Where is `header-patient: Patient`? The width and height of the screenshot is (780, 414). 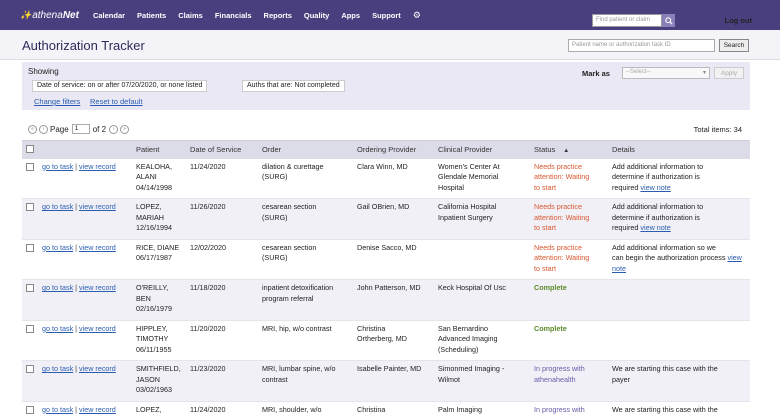
header-patient: Patient is located at coordinates (159, 149).